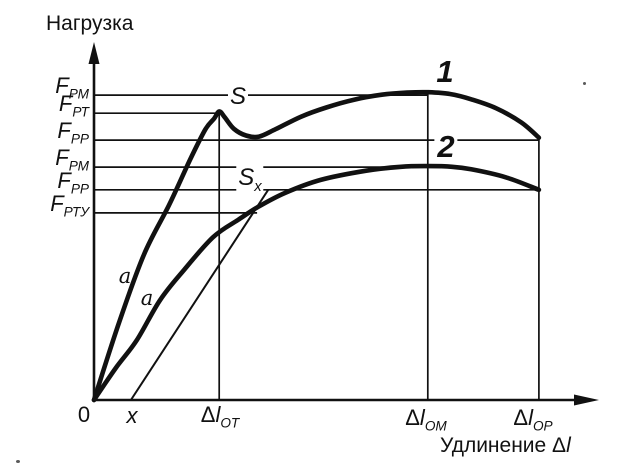 The height and width of the screenshot is (474, 620). Describe the element at coordinates (200, 295) in the screenshot. I see `offset-construction-line` at that location.